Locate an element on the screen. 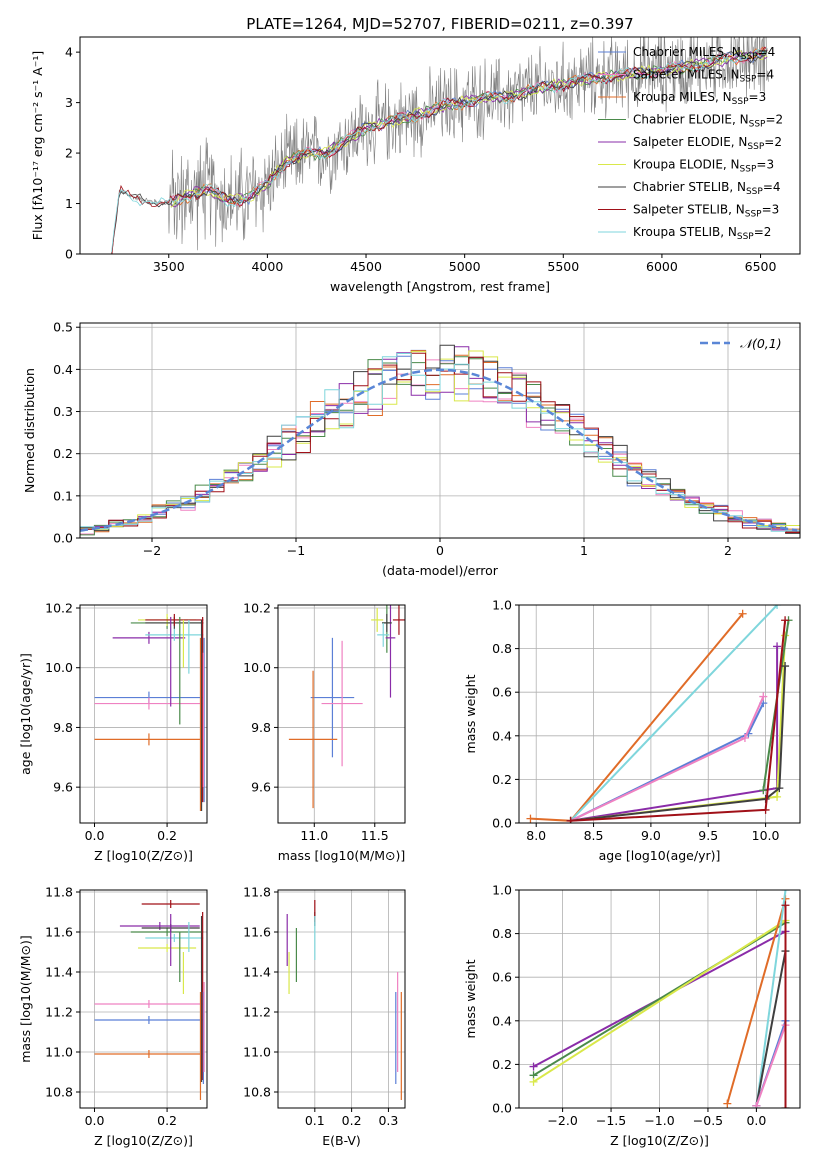  y-tick-label: 9.8 is located at coordinates (63, 727).